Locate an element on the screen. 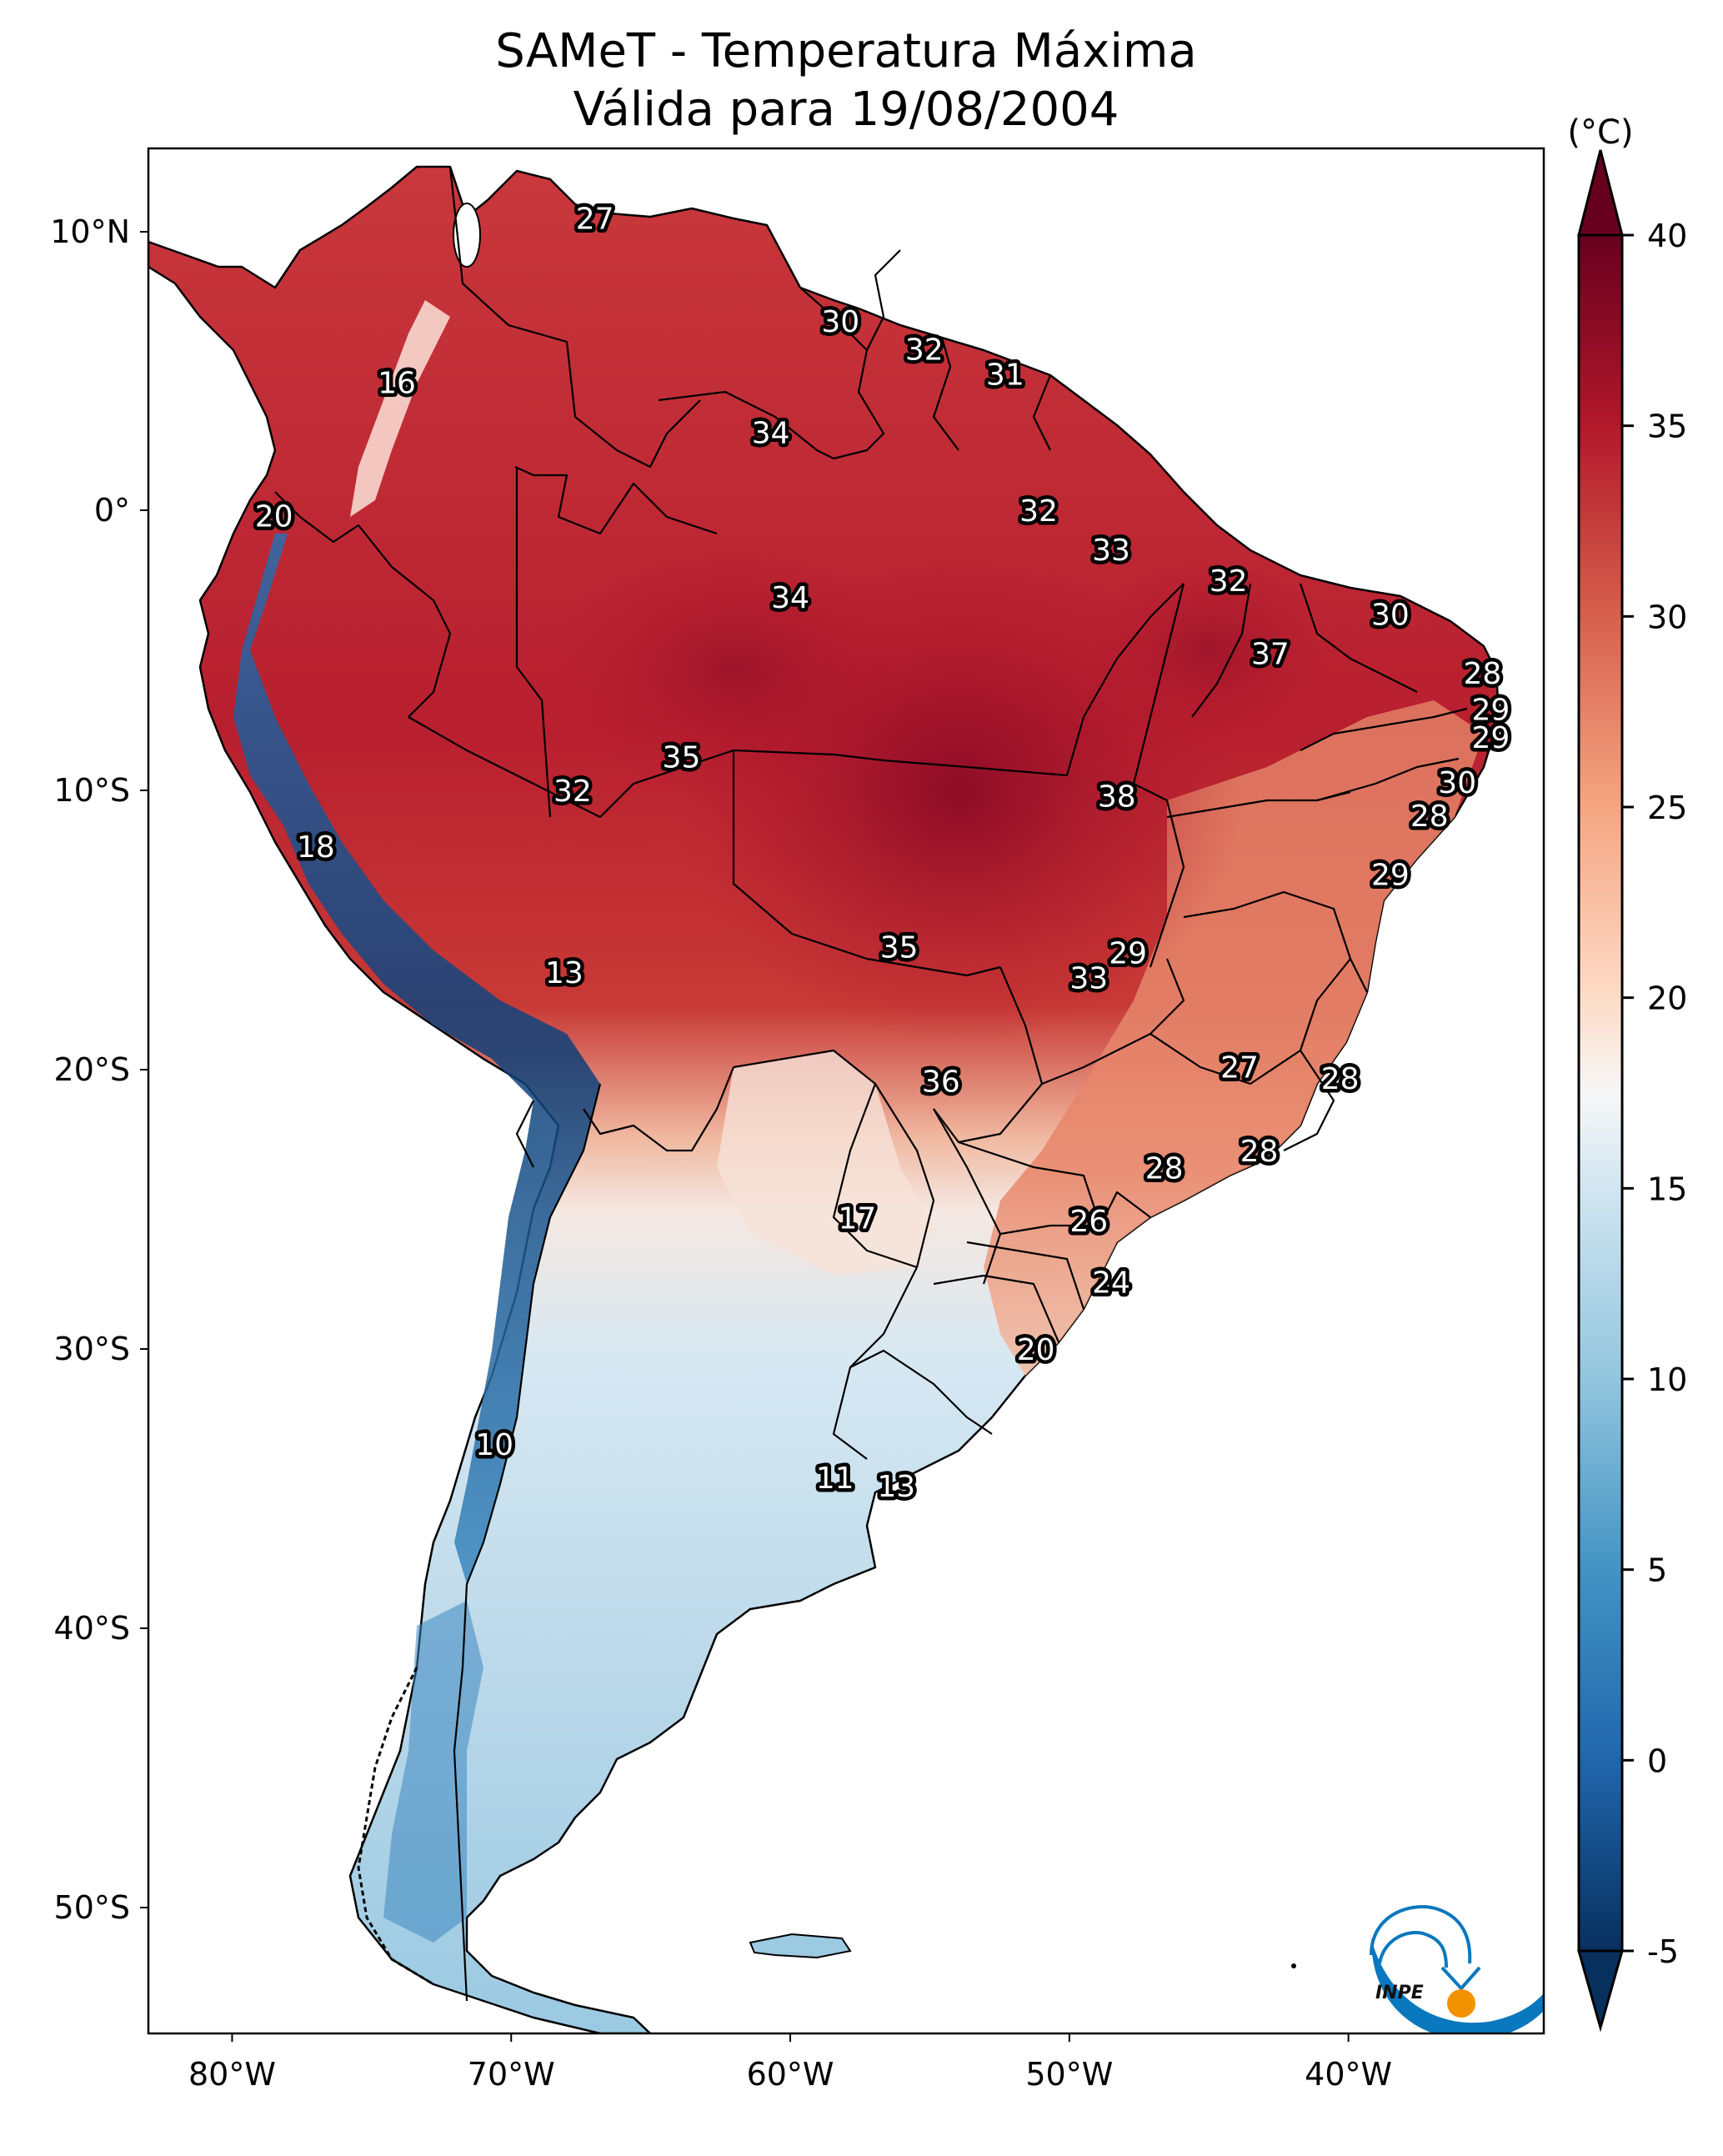 The image size is (1723, 2156). y-tick-label: 50°S is located at coordinates (92, 1907).